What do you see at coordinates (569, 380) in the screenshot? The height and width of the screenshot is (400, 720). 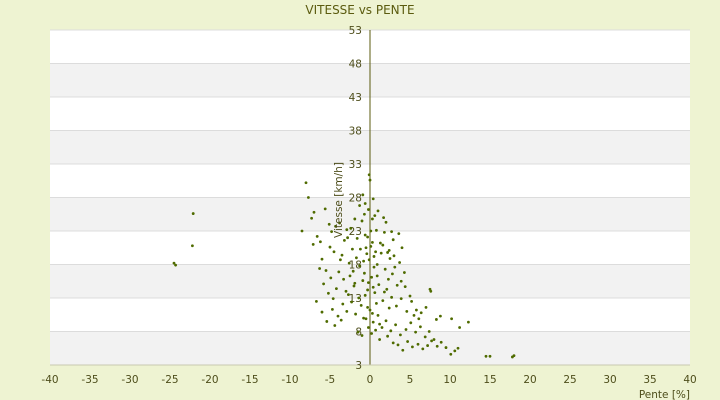 I see `x-tick-label: 25` at bounding box center [569, 380].